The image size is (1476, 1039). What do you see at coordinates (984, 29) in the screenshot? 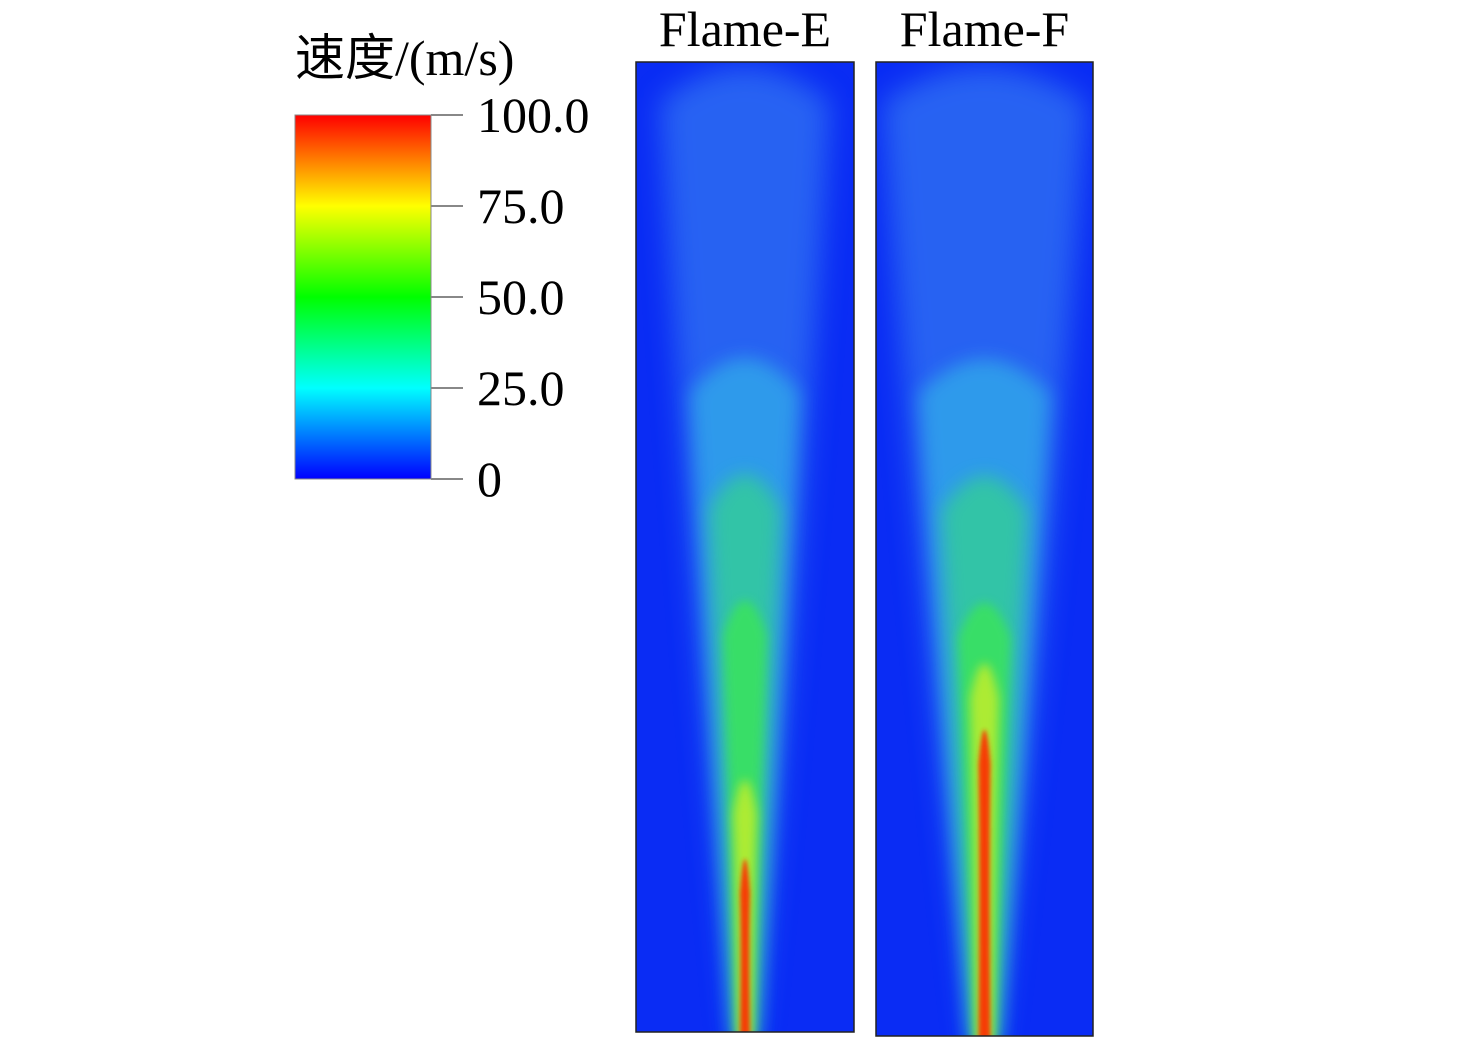
I see `panel-label: Flame-F` at bounding box center [984, 29].